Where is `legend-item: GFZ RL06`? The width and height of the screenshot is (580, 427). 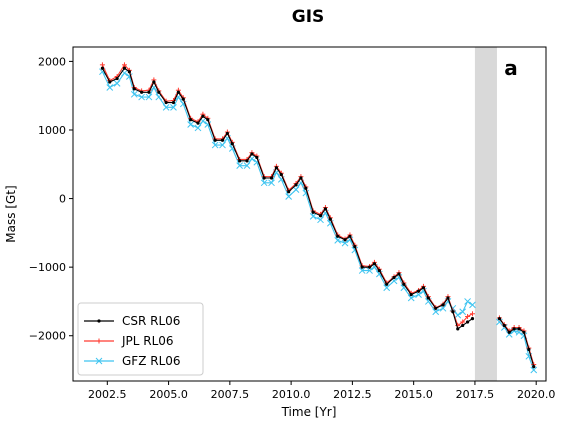 legend-item: GFZ RL06 is located at coordinates (132, 361).